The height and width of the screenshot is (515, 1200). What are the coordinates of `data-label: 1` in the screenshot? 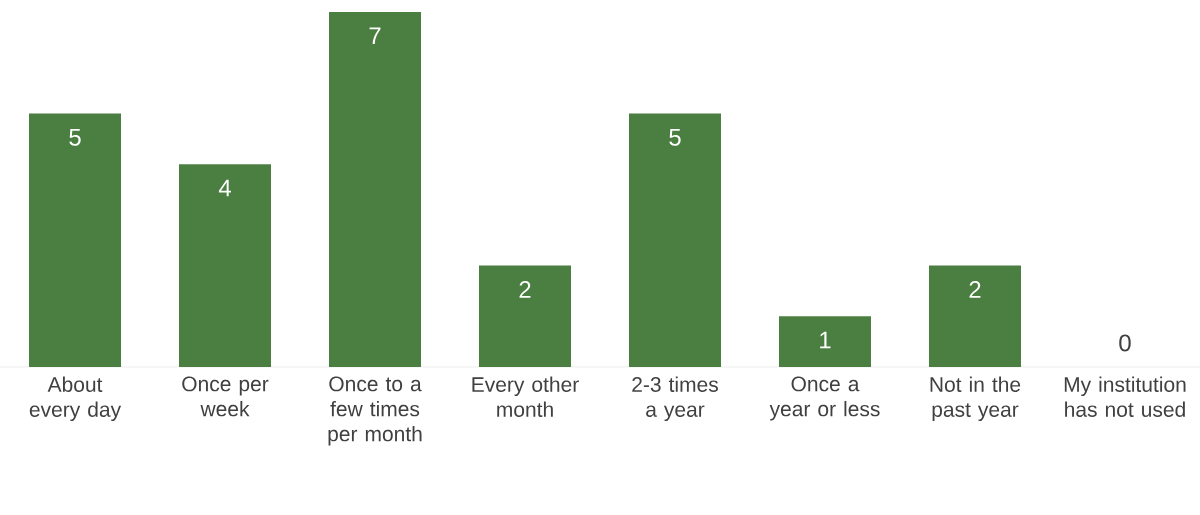 It's located at (825, 340).